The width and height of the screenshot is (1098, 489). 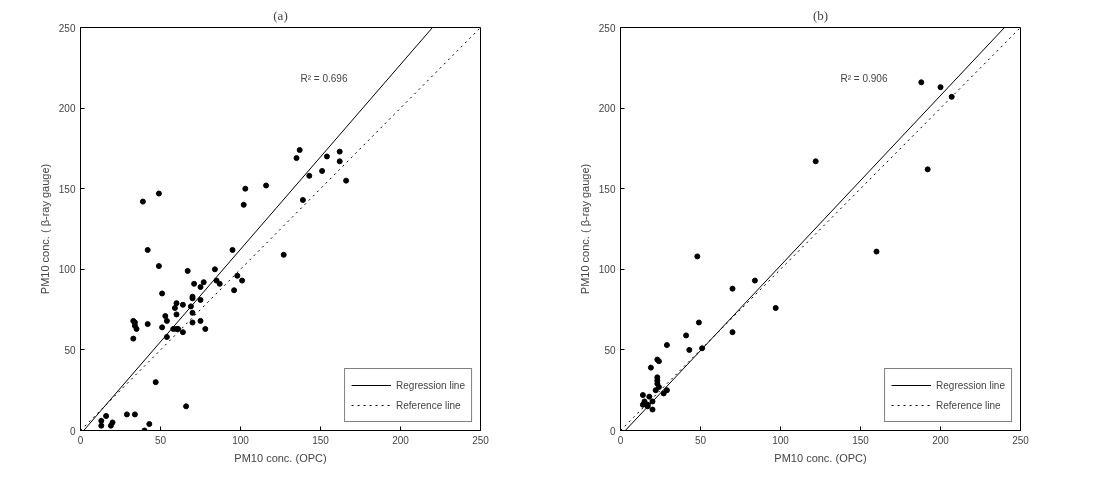 I want to click on annotation: R² = 0.906, so click(x=864, y=78).